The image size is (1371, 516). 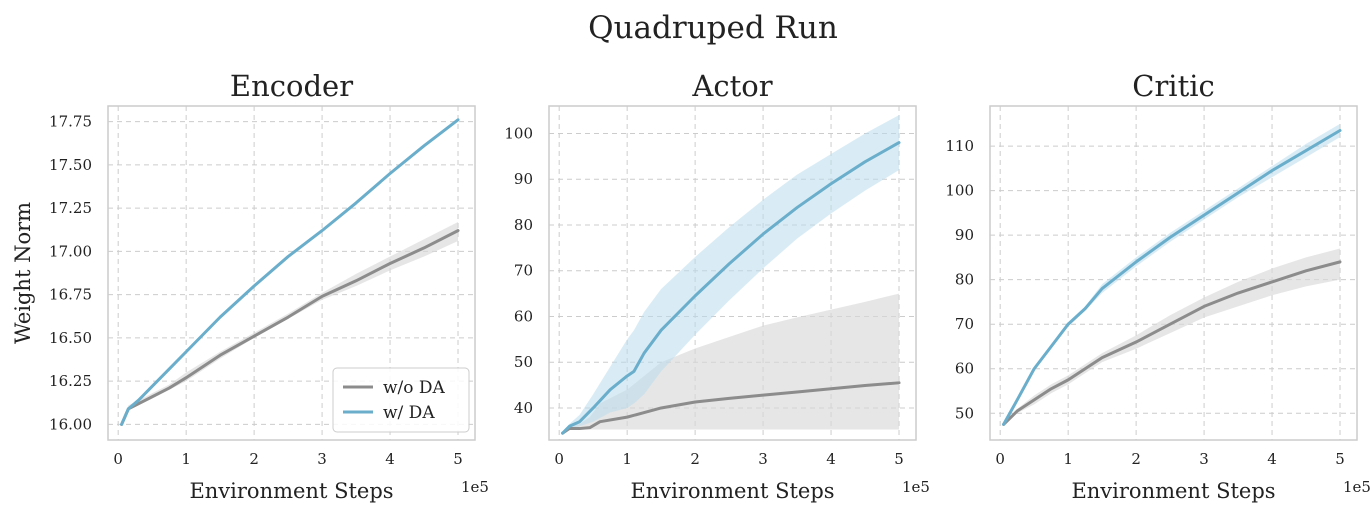 I want to click on panel-title: Critic, so click(x=1173, y=86).